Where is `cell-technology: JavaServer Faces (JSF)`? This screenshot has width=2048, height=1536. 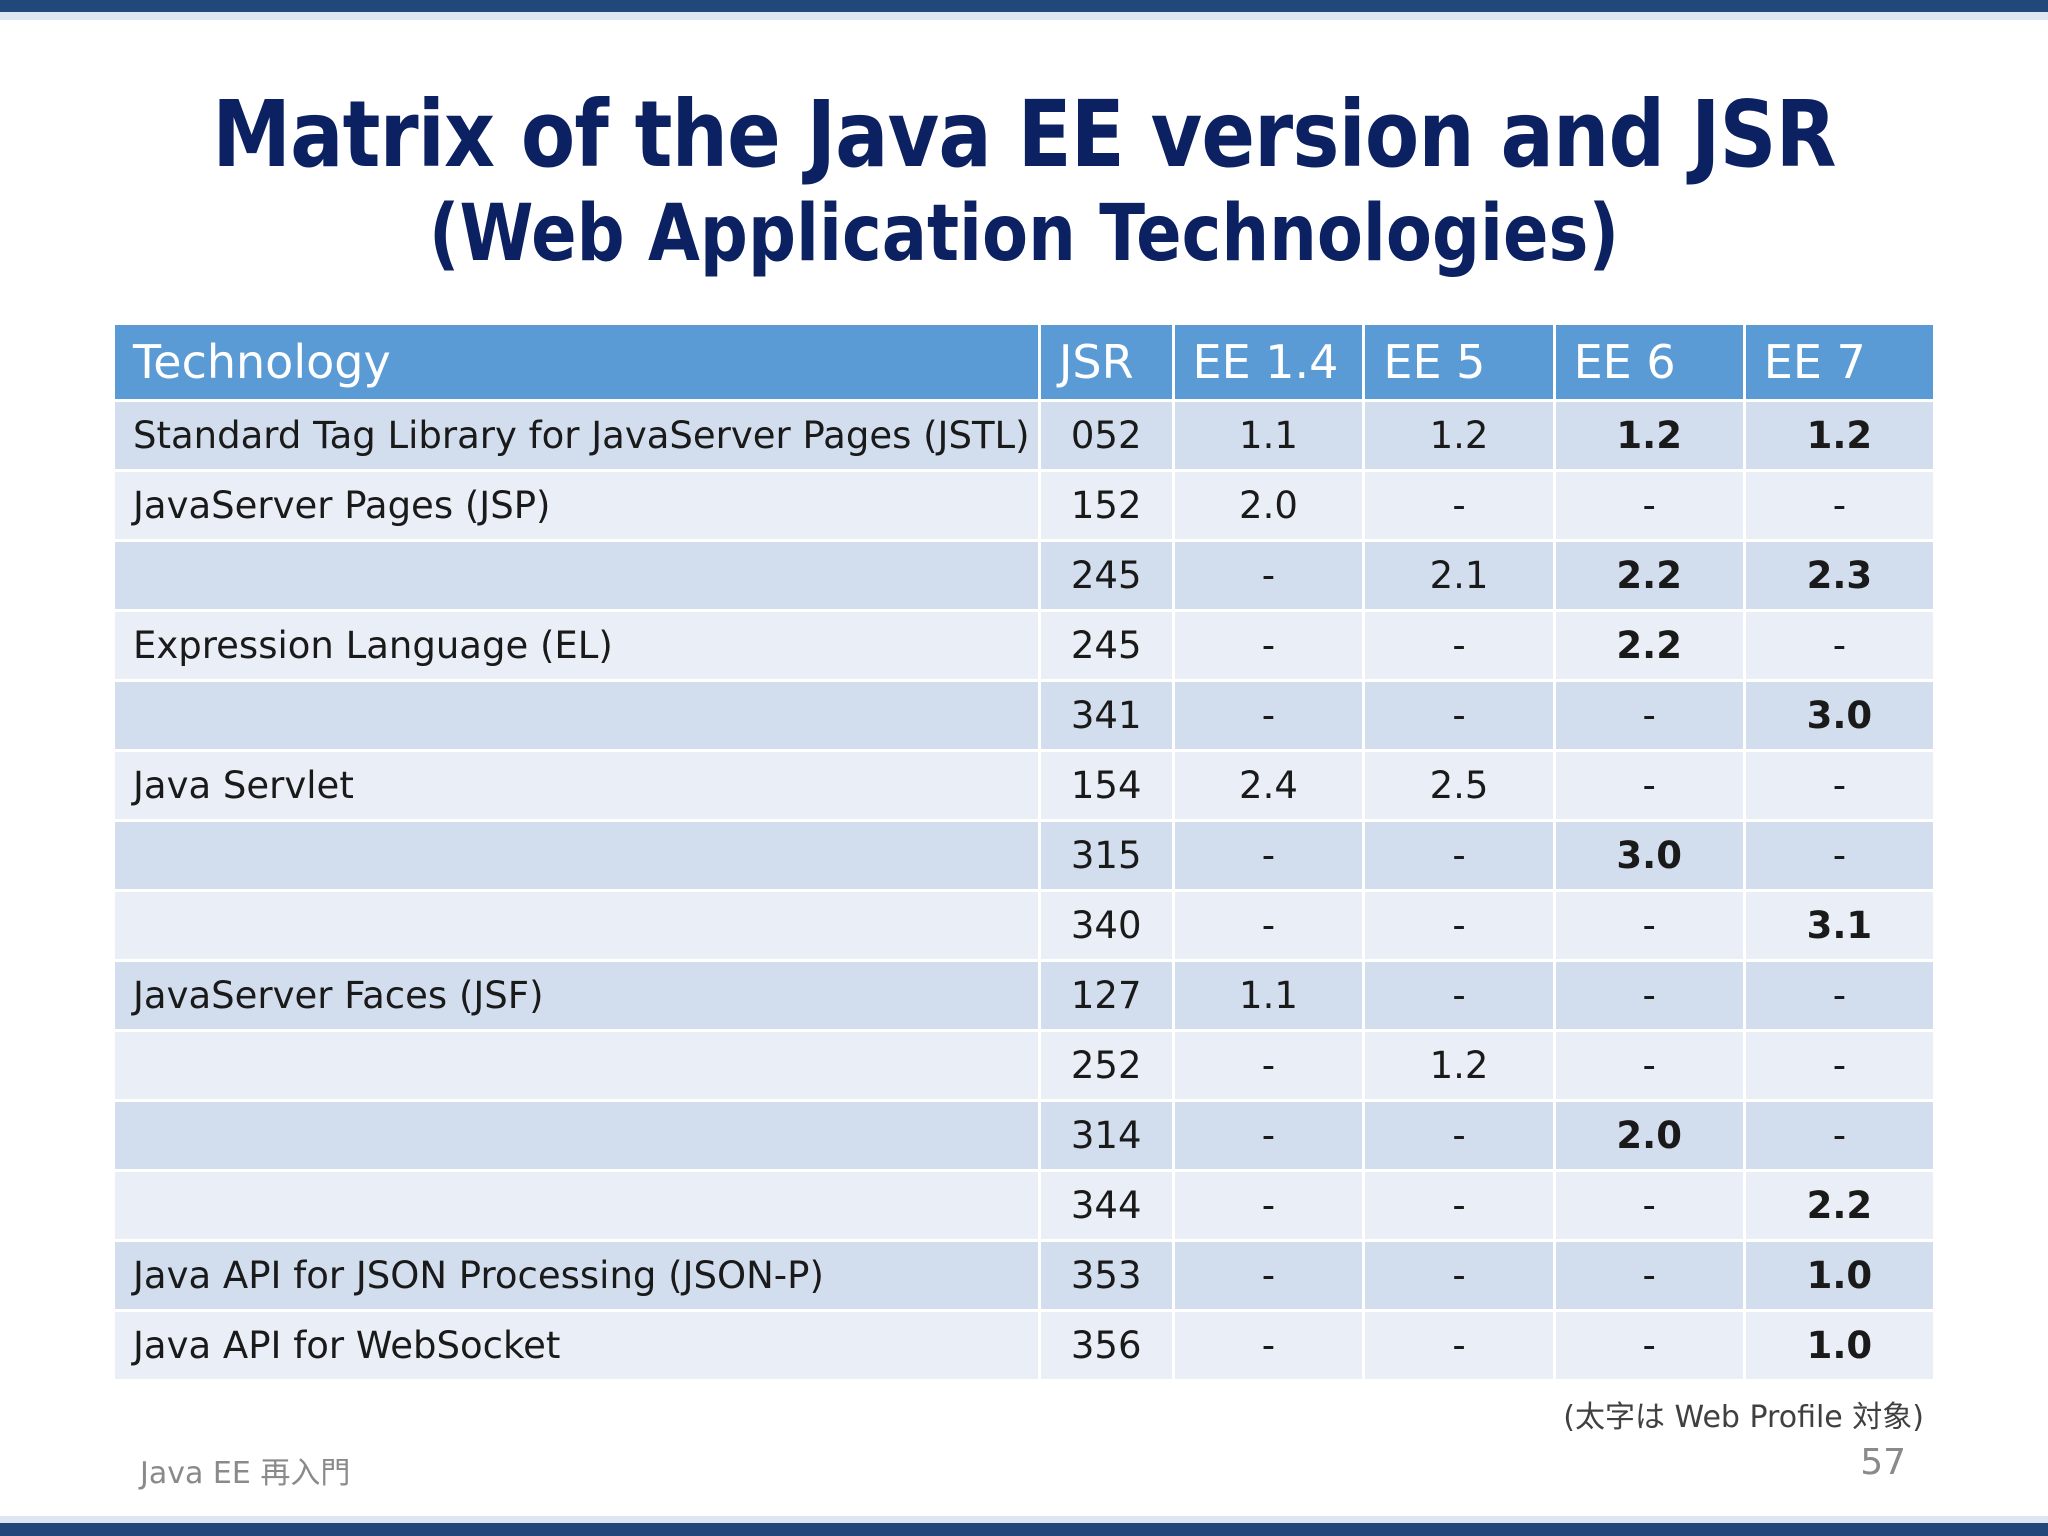
cell-technology: JavaServer Faces (JSF) is located at coordinates (576, 995).